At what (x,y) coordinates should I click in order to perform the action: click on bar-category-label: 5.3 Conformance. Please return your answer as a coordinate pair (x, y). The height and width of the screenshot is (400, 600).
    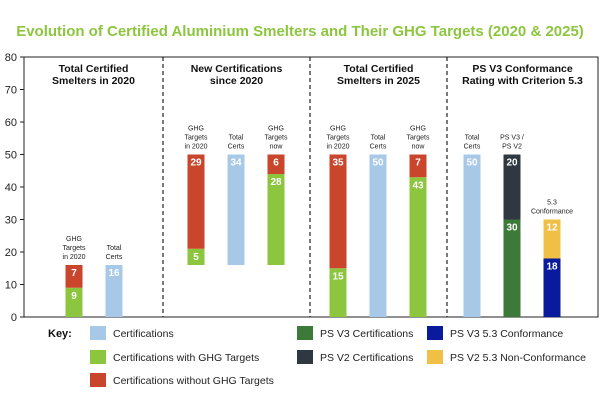
    Looking at the image, I should click on (552, 208).